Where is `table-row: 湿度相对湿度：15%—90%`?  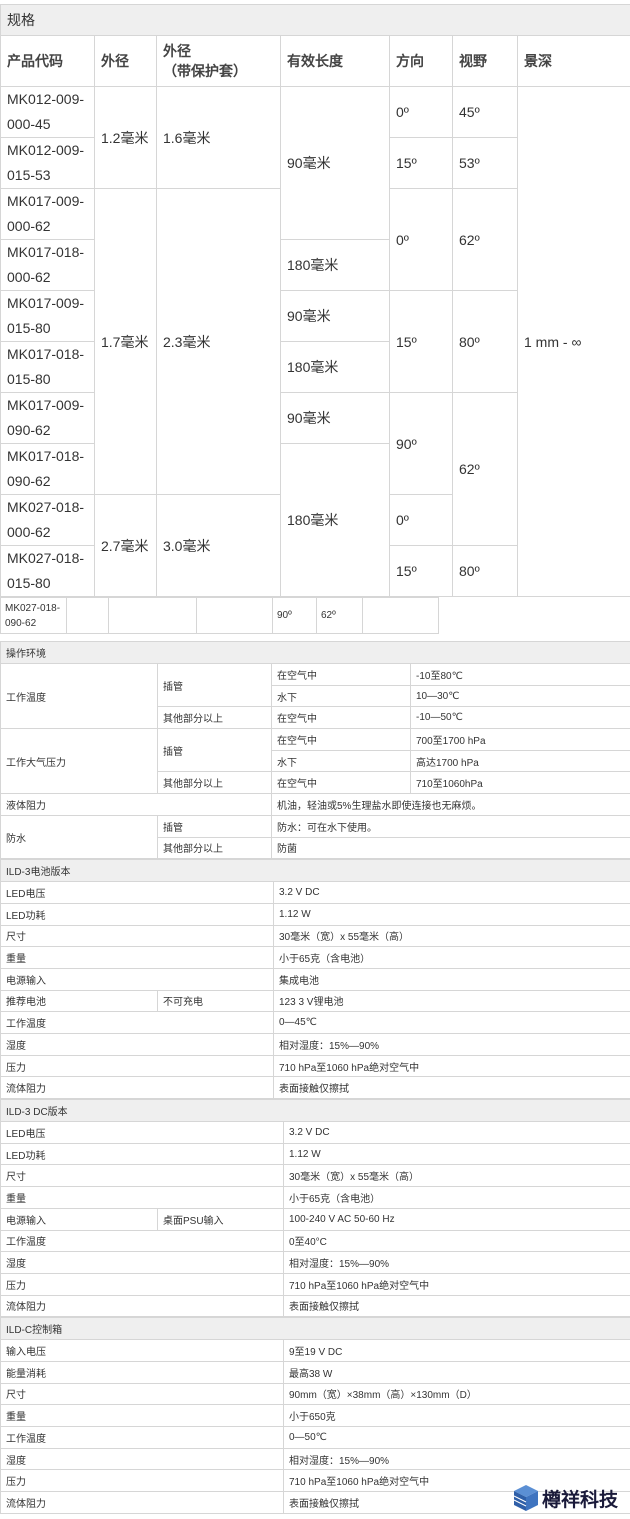 table-row: 湿度相对湿度：15%—90% is located at coordinates (315, 1459).